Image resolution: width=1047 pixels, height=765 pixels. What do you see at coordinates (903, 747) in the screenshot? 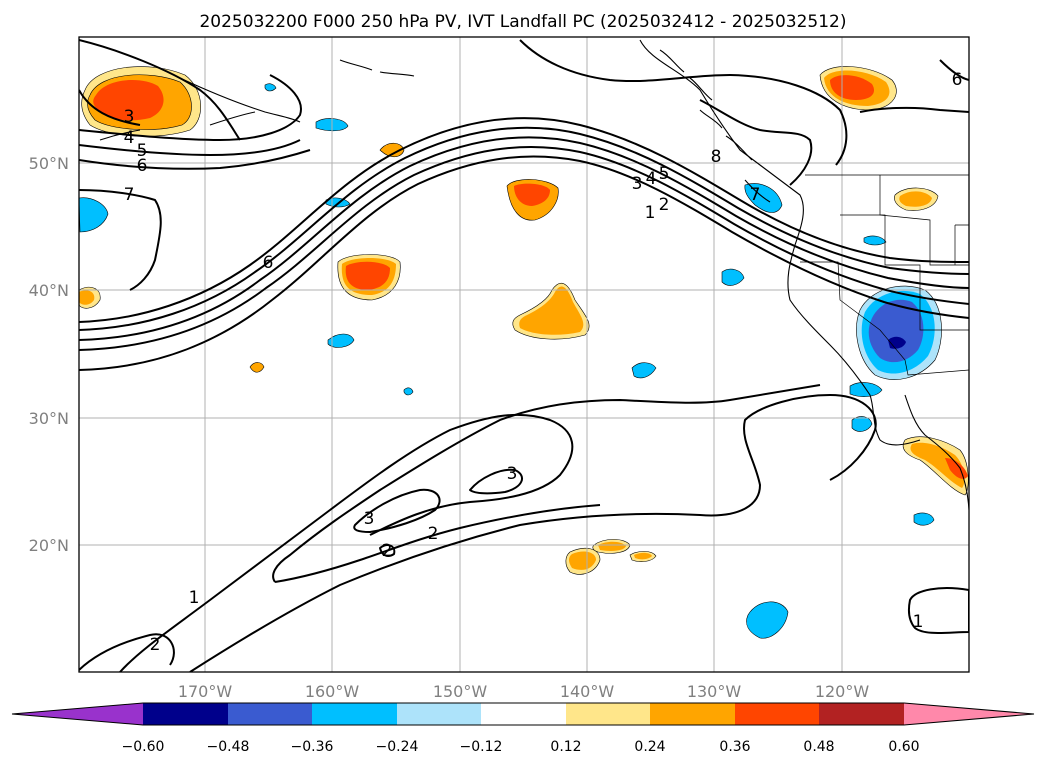
I see `colorbar-tick-label: 0.60` at bounding box center [903, 747].